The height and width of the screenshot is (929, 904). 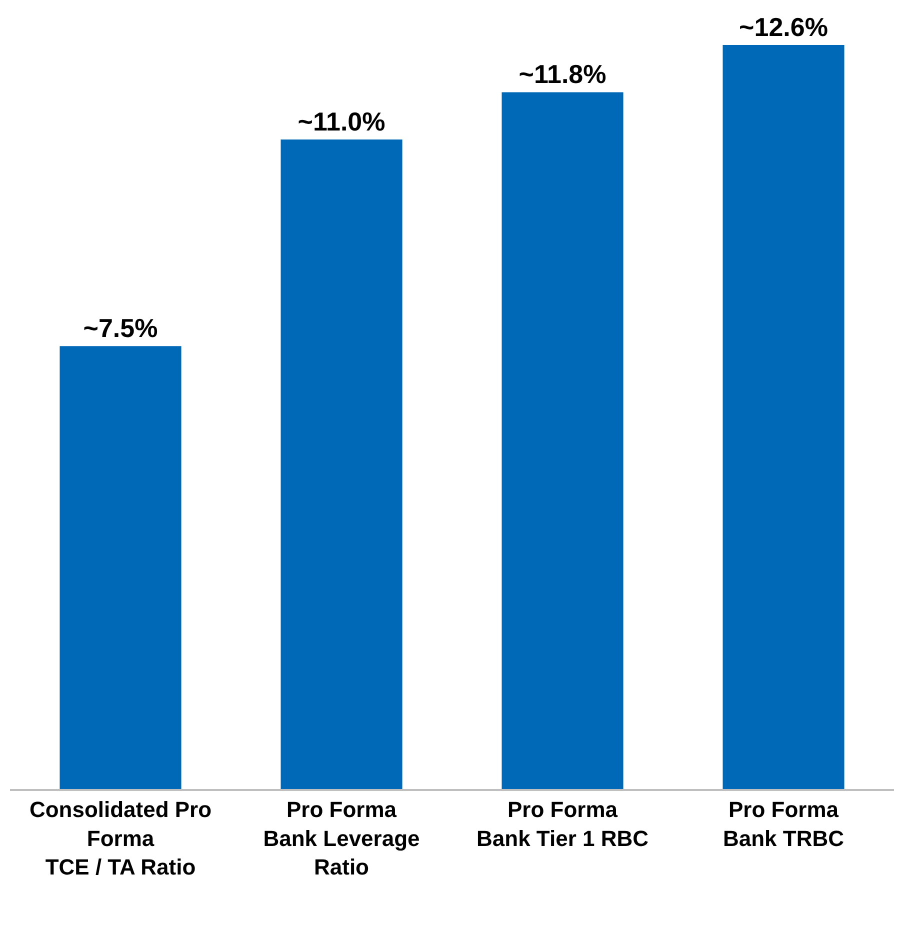 What do you see at coordinates (783, 27) in the screenshot?
I see `data-label: ~12.6%` at bounding box center [783, 27].